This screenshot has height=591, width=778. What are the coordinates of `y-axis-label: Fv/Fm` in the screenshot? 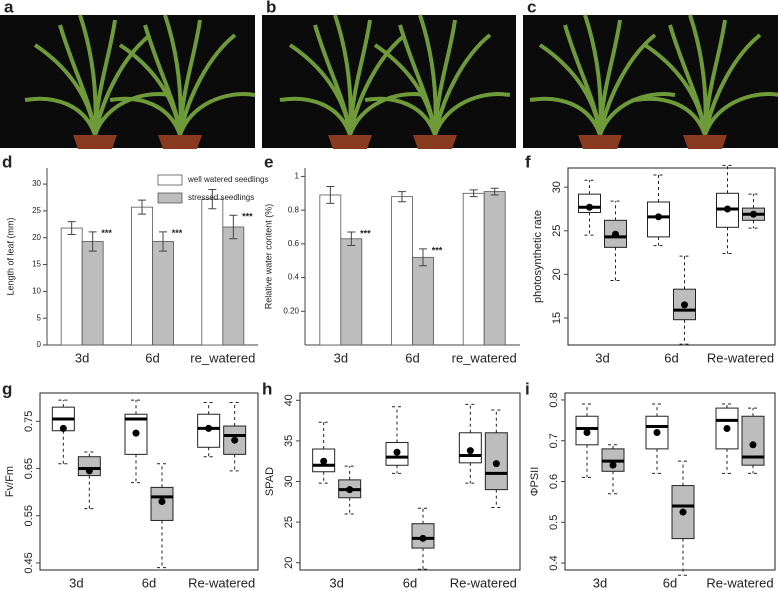 It's located at (10, 481).